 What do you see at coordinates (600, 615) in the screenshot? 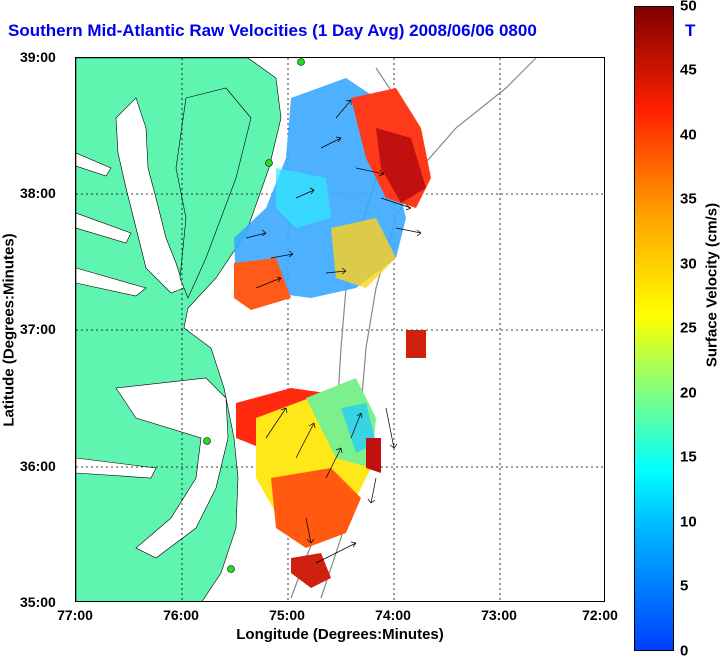
I see `x-tick: 72:00` at bounding box center [600, 615].